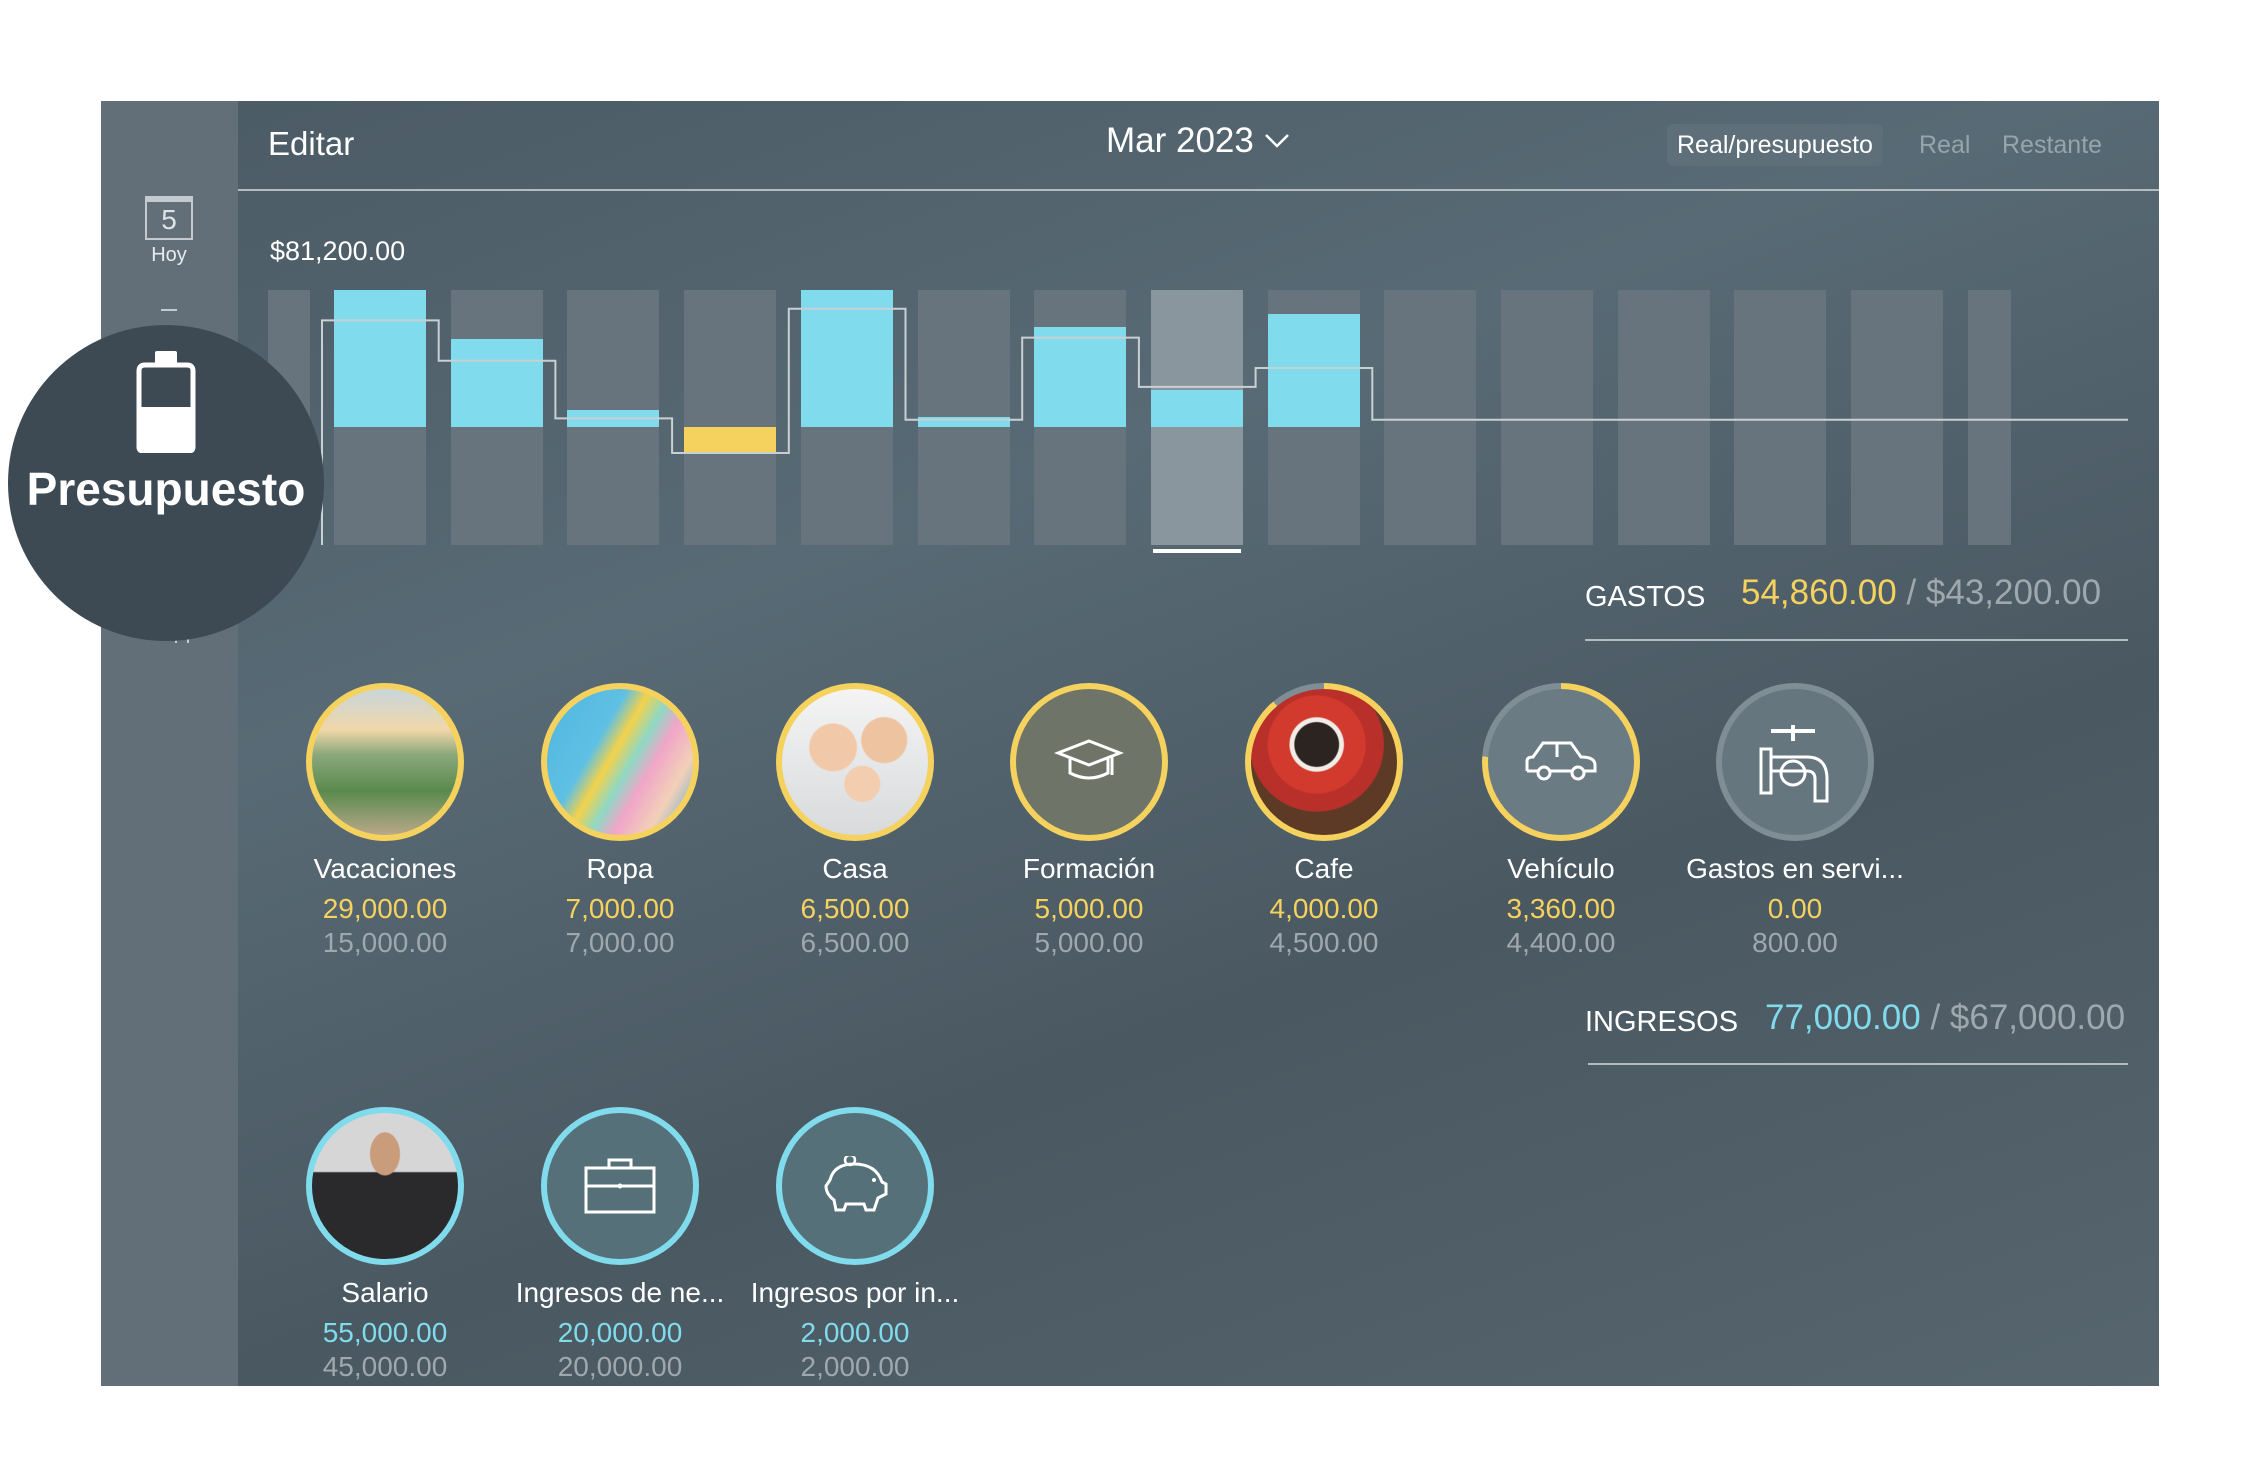 This screenshot has width=2248, height=1480. Describe the element at coordinates (385, 908) in the screenshot. I see `category-actual: 29,000.00` at that location.